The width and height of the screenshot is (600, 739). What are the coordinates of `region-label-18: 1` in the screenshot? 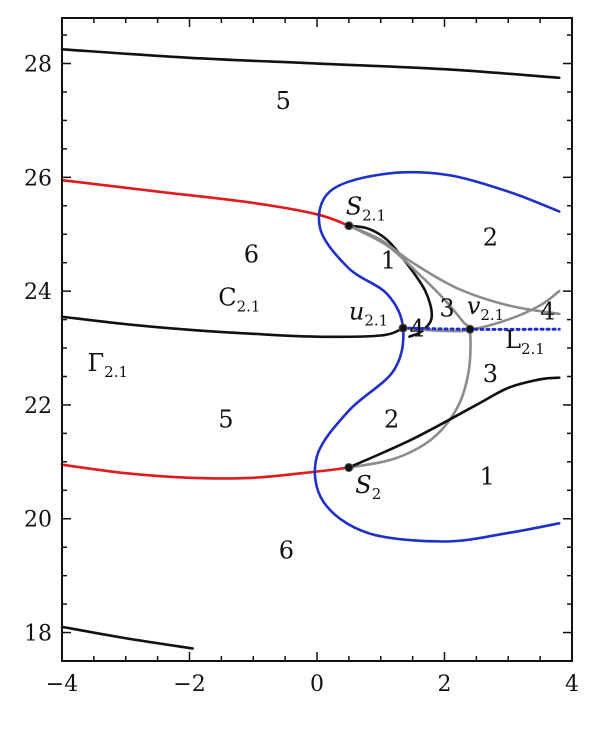 It's located at (487, 477).